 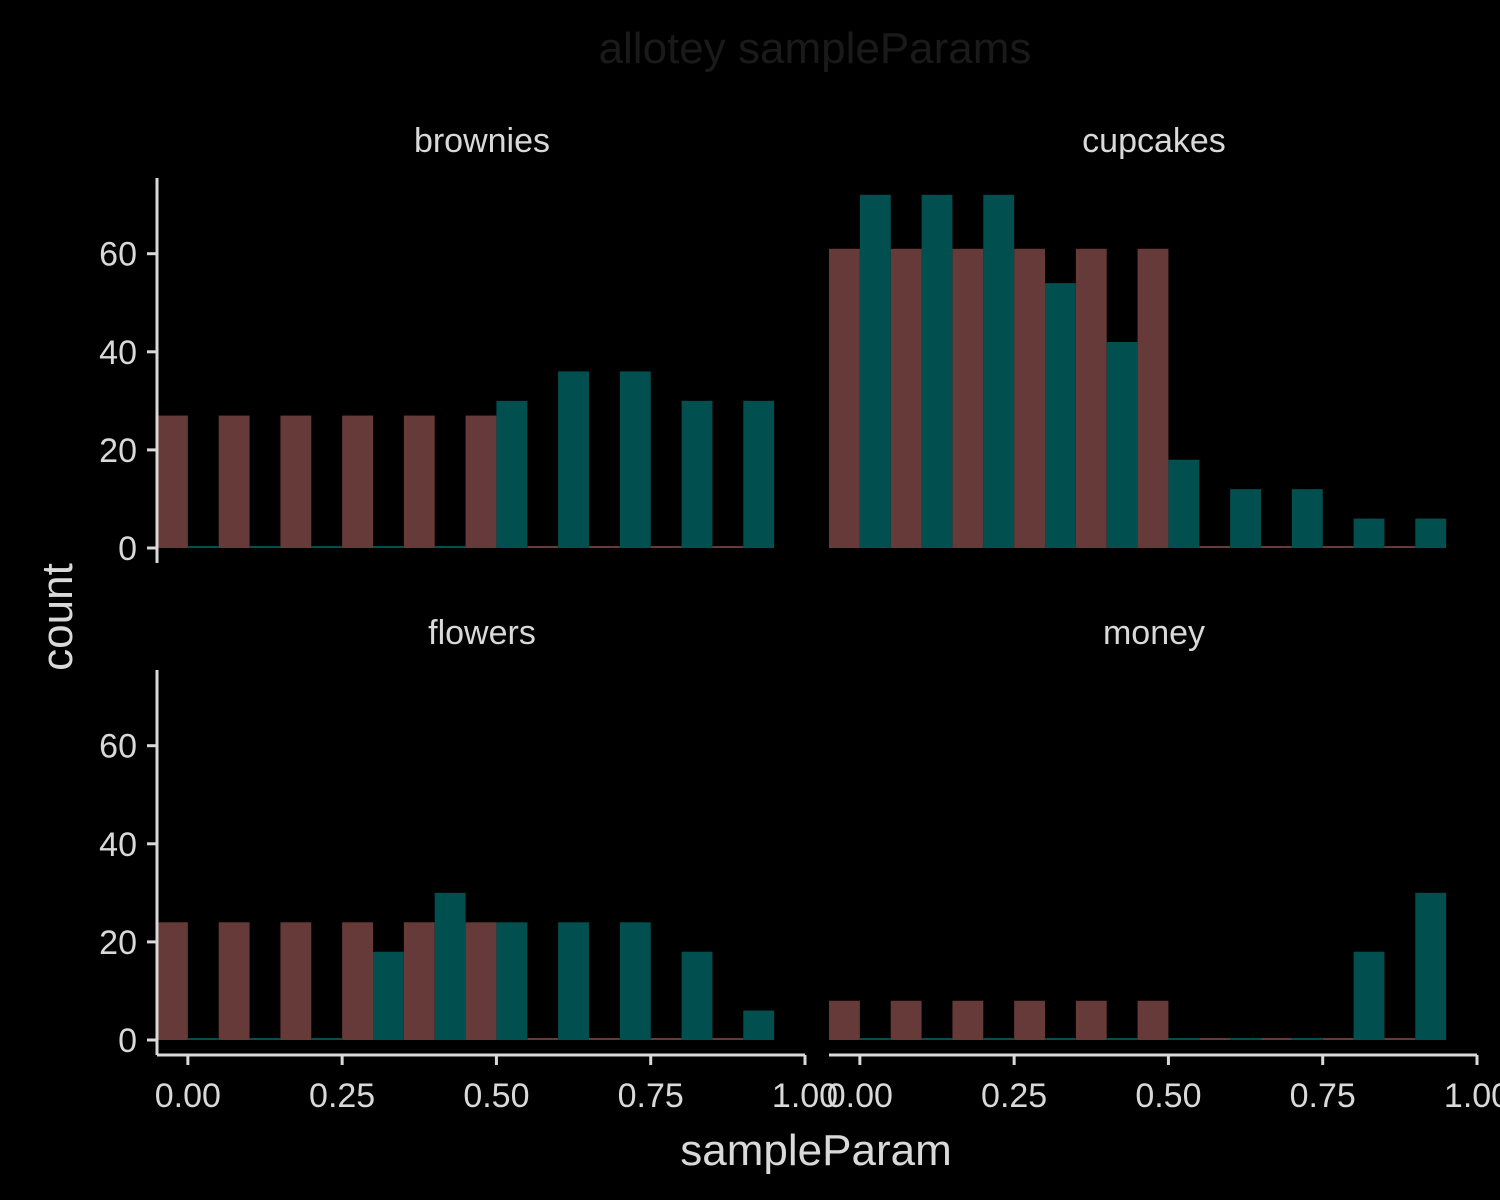 I want to click on bar-brownies-s1-bin8, so click(x=697, y=474).